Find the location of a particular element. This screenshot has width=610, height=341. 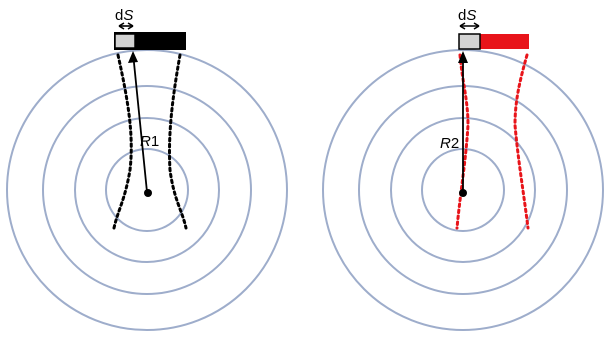

right-radius-arrow is located at coordinates (463, 124).